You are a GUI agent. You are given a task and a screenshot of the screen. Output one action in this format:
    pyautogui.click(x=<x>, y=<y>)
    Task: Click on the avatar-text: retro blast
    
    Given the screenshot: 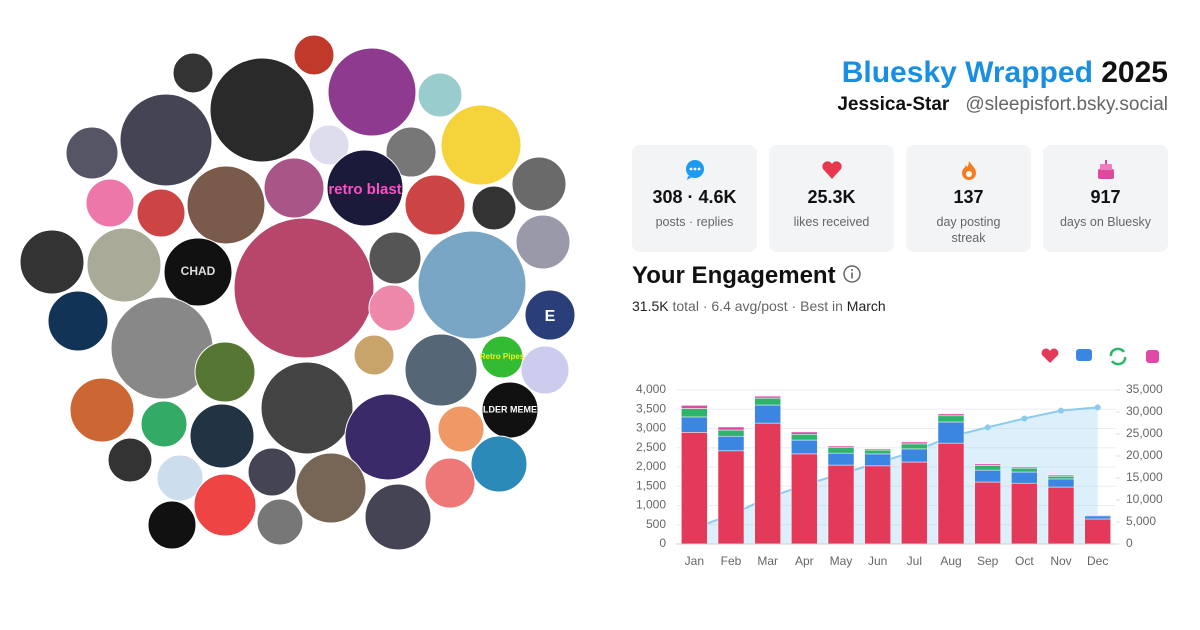 What is the action you would take?
    pyautogui.click(x=364, y=189)
    